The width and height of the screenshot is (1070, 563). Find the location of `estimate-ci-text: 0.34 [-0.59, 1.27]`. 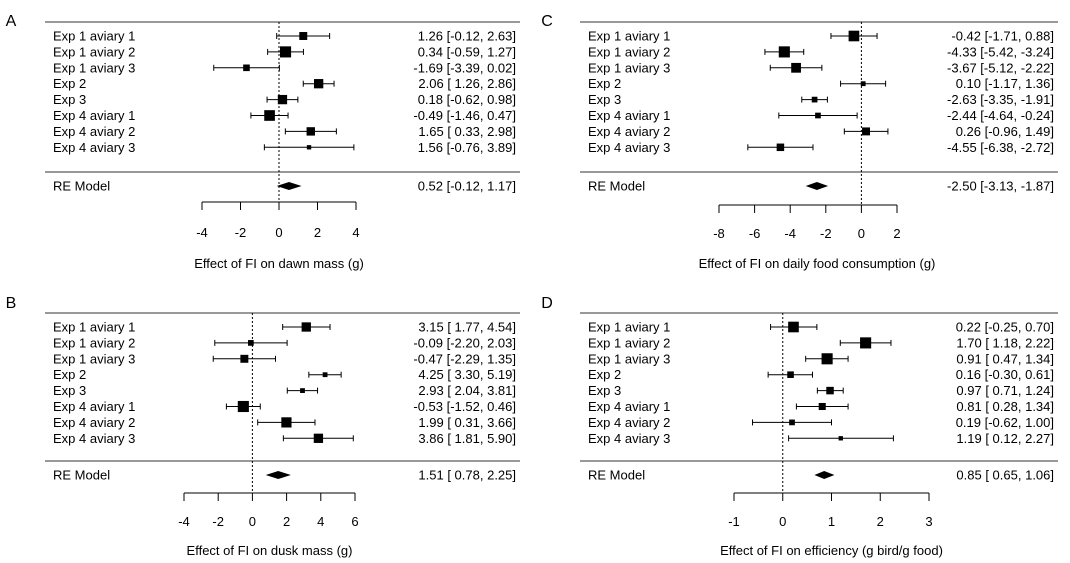

estimate-ci-text: 0.34 [-0.59, 1.27] is located at coordinates (467, 51).